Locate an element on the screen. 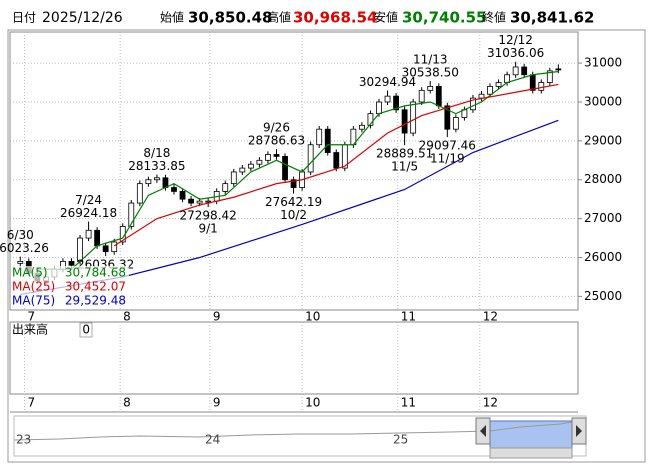  y-tick-label: 27000 is located at coordinates (603, 218).